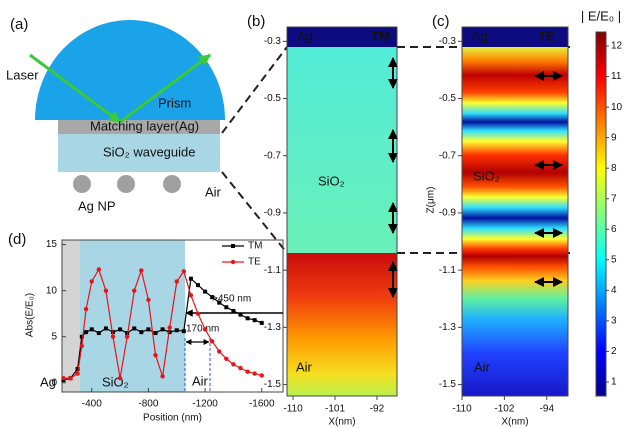  Describe the element at coordinates (305, 35) in the screenshot. I see `region-label: Ag` at that location.